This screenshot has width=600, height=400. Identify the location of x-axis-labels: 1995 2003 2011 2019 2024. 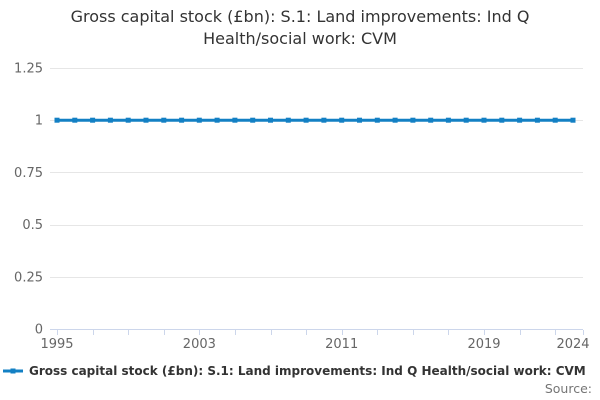
(314, 344).